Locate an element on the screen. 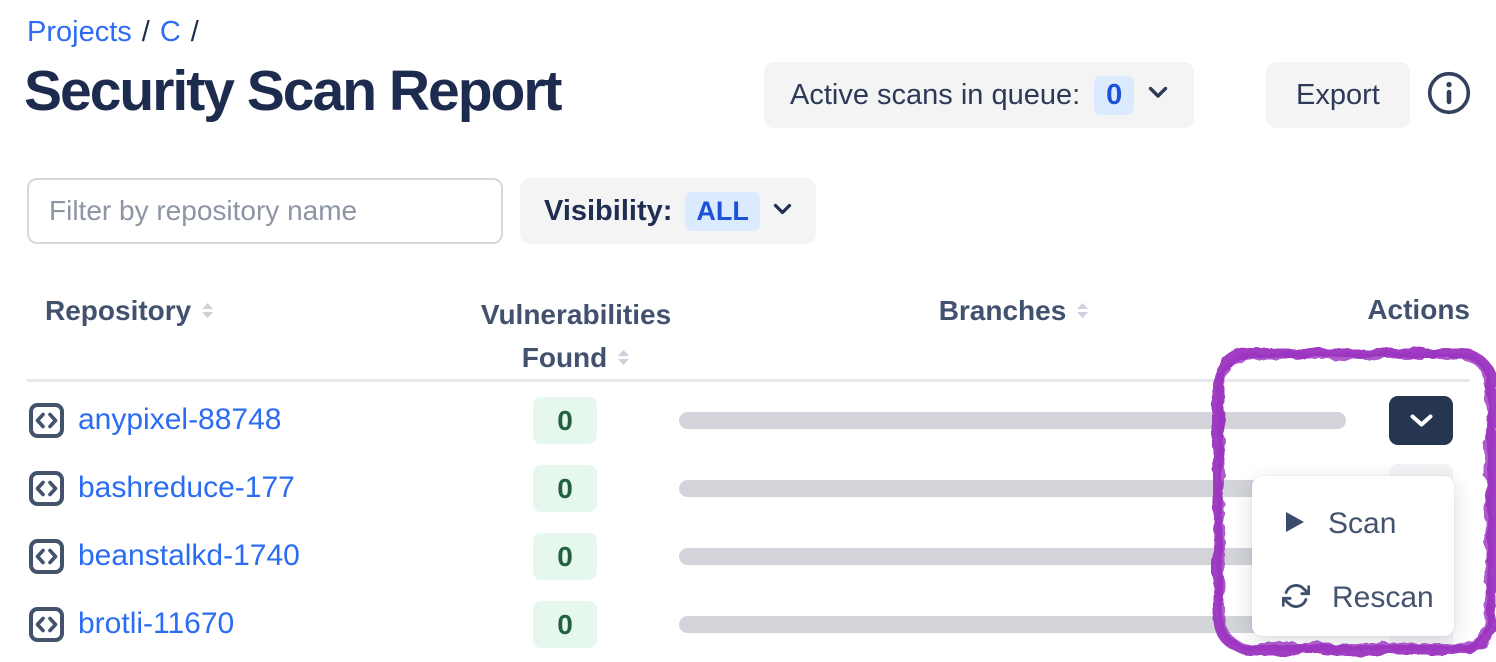  active-scans-dropdown-button: Active scans in queue: 0 is located at coordinates (979, 95).